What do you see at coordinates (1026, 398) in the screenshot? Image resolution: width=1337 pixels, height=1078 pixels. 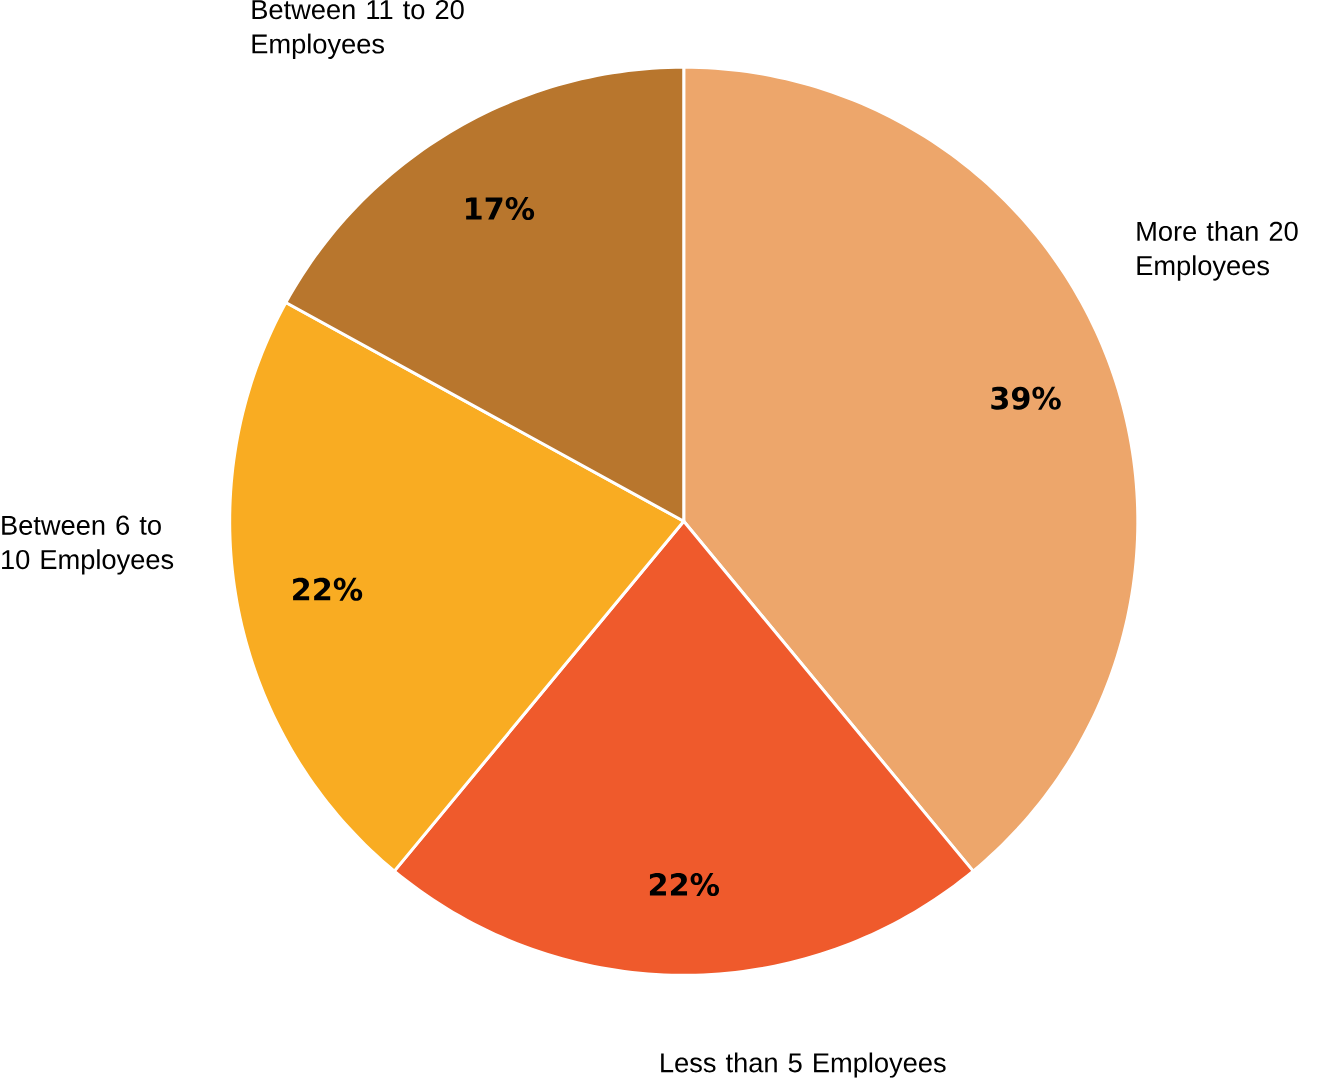 I see `data-label: 39%` at bounding box center [1026, 398].